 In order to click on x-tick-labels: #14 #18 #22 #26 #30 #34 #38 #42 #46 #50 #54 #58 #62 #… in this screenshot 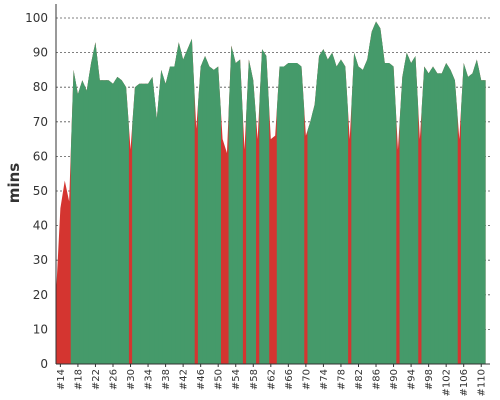, I will do `click(272, 380)`.